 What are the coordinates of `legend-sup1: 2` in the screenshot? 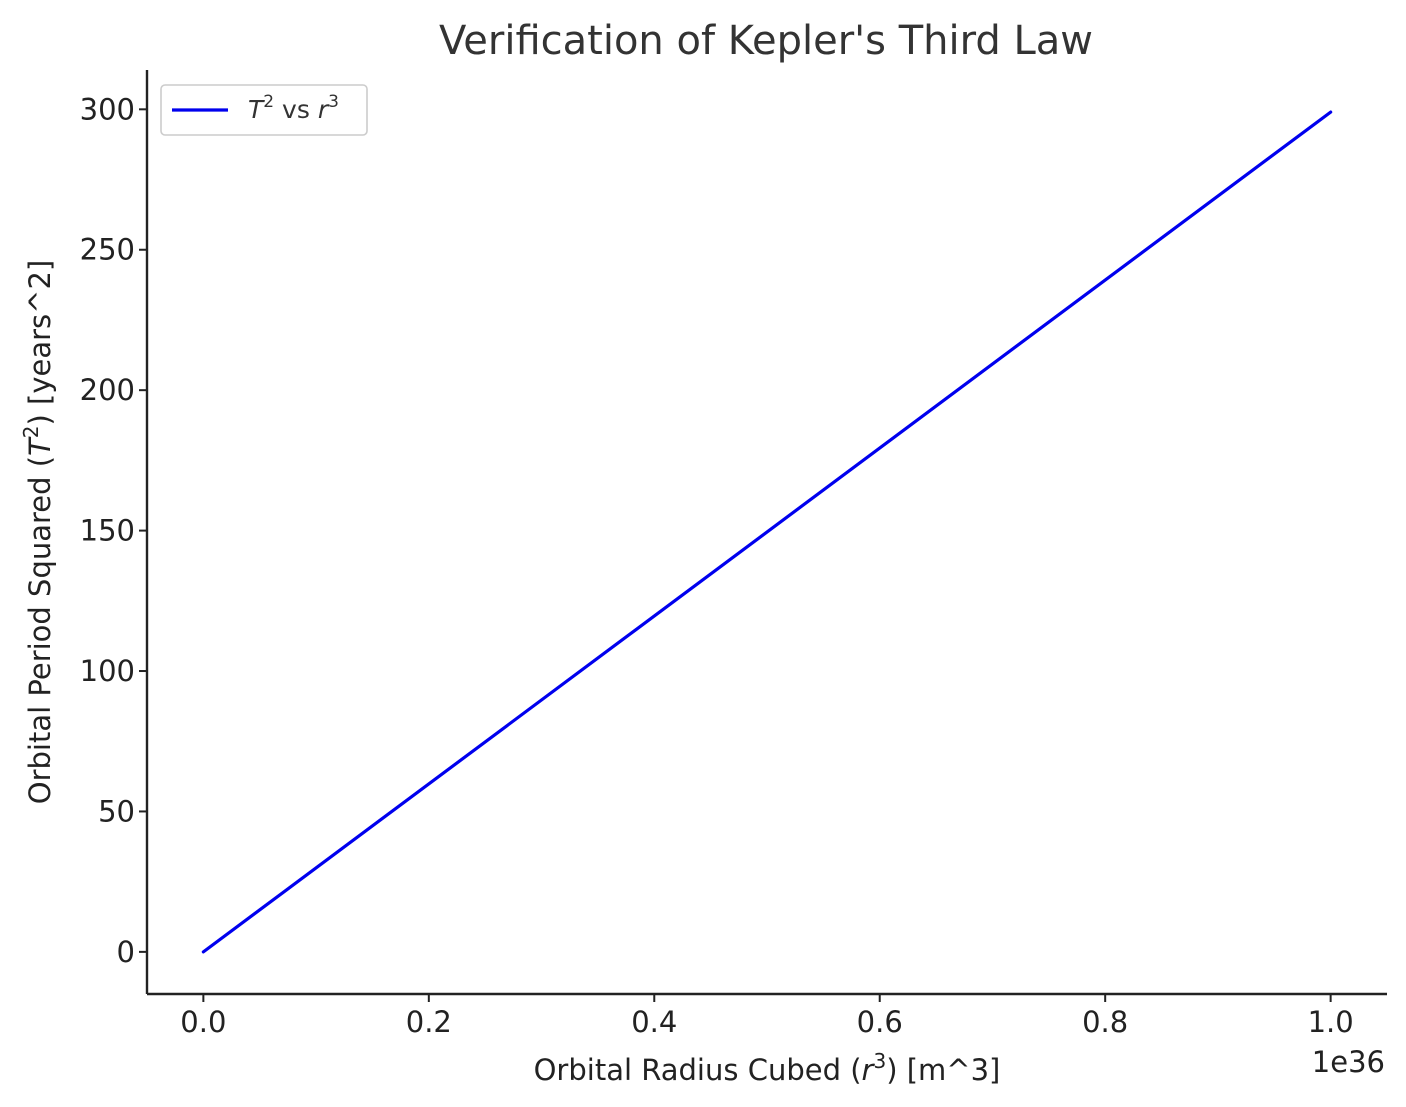 It's located at (268, 102).